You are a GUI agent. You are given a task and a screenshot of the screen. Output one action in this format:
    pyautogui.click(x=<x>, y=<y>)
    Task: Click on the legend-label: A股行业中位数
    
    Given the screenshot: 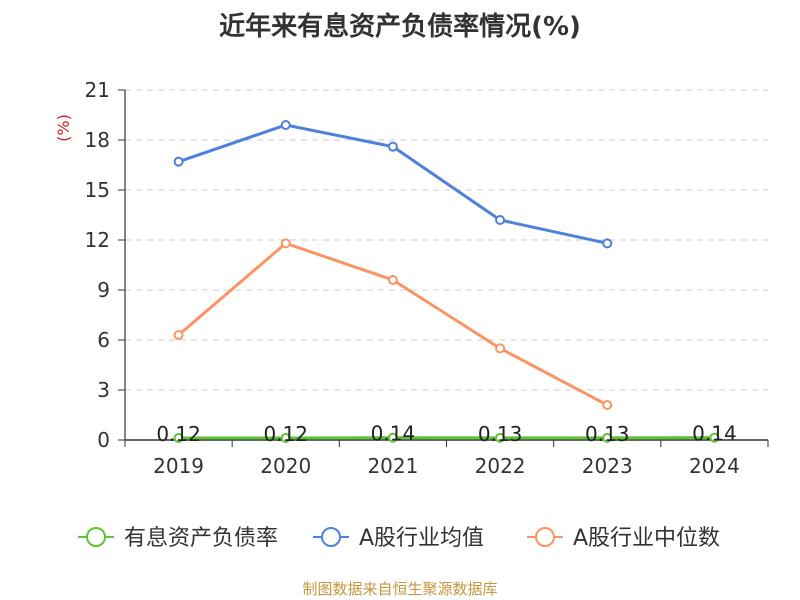 What is the action you would take?
    pyautogui.click(x=646, y=538)
    